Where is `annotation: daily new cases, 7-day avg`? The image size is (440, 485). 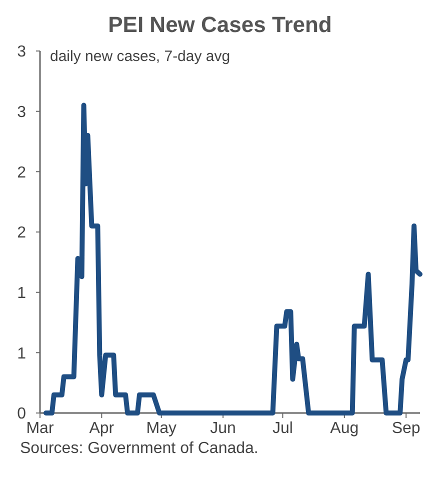 annotation: daily new cases, 7-day avg is located at coordinates (140, 56).